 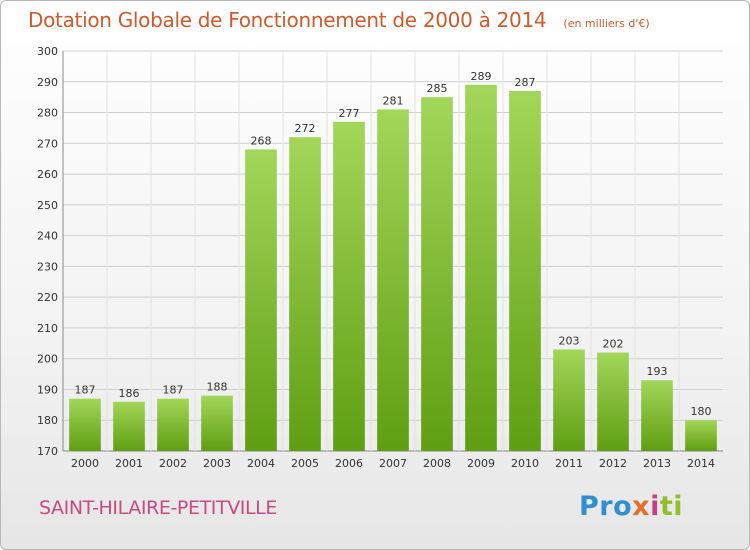 What do you see at coordinates (641, 506) in the screenshot?
I see `logo-part-2: x` at bounding box center [641, 506].